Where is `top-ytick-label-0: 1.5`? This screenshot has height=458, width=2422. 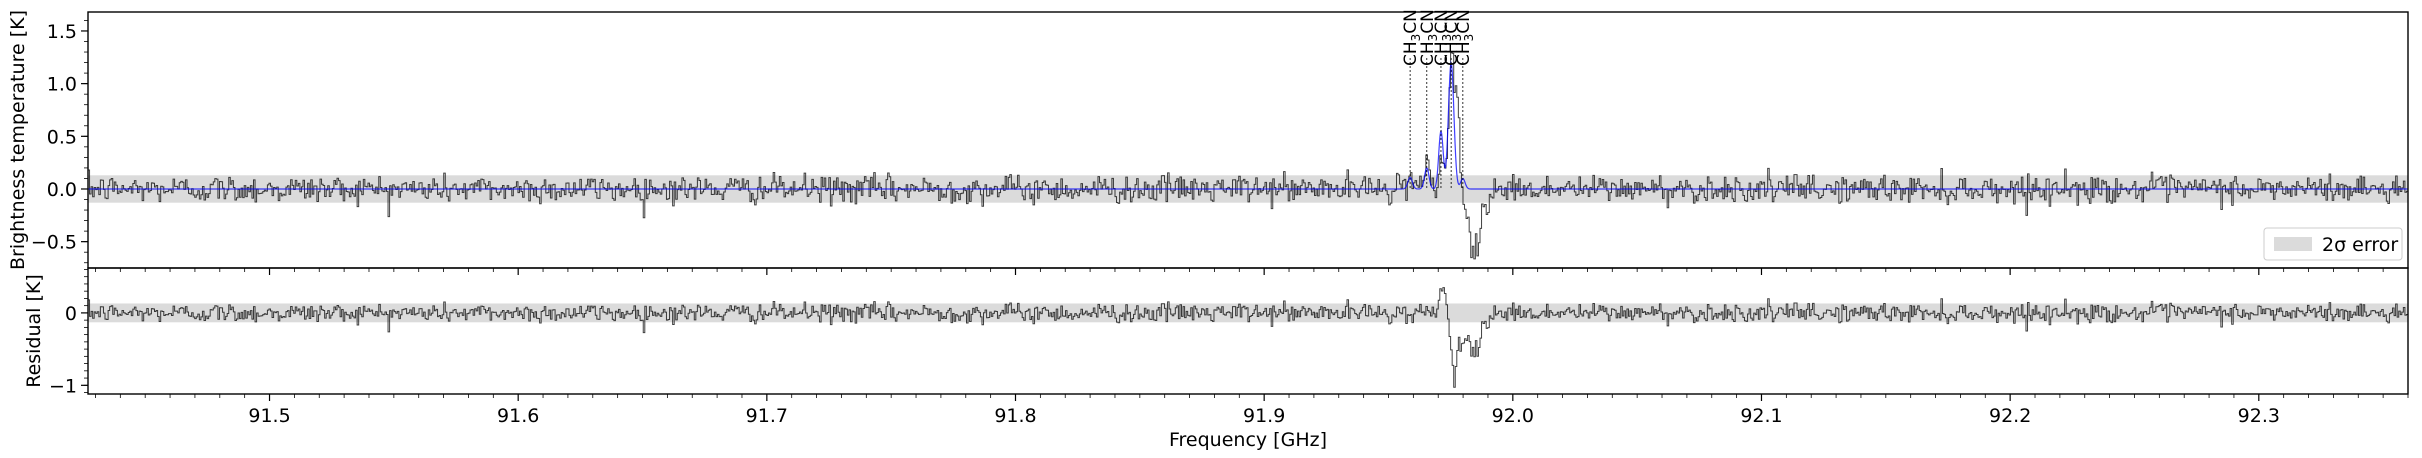 top-ytick-label-0: 1.5 is located at coordinates (62, 32).